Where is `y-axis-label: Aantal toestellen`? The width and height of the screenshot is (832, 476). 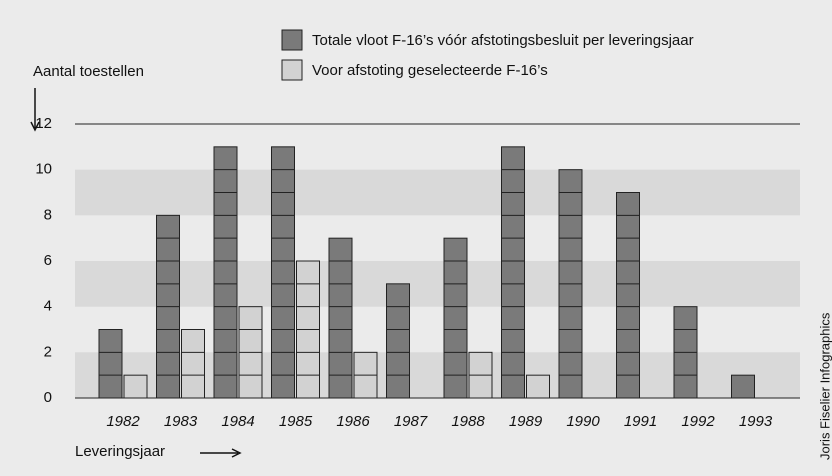 y-axis-label: Aantal toestellen is located at coordinates (88, 71).